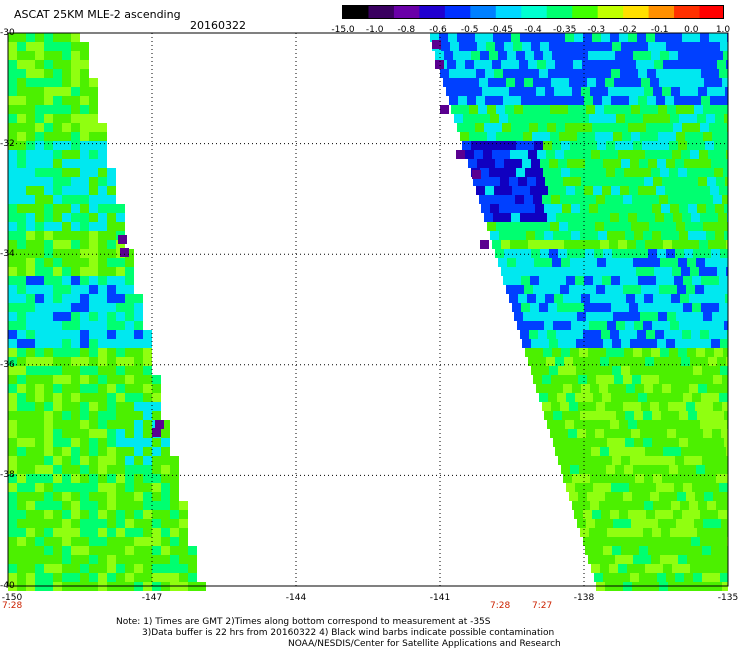 This screenshot has width=740, height=650. What do you see at coordinates (484, 244) in the screenshot?
I see `swath-cell-outlier` at bounding box center [484, 244].